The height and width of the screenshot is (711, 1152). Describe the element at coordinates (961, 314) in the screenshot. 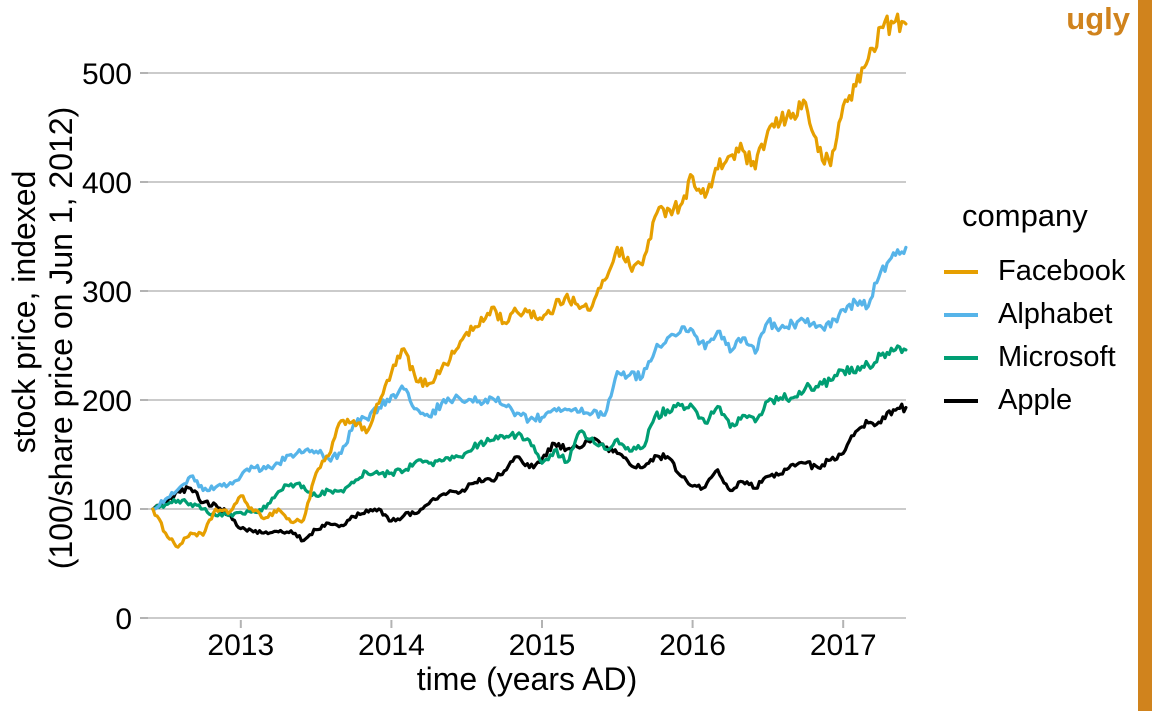

I see `alphabet-line-swatch` at that location.